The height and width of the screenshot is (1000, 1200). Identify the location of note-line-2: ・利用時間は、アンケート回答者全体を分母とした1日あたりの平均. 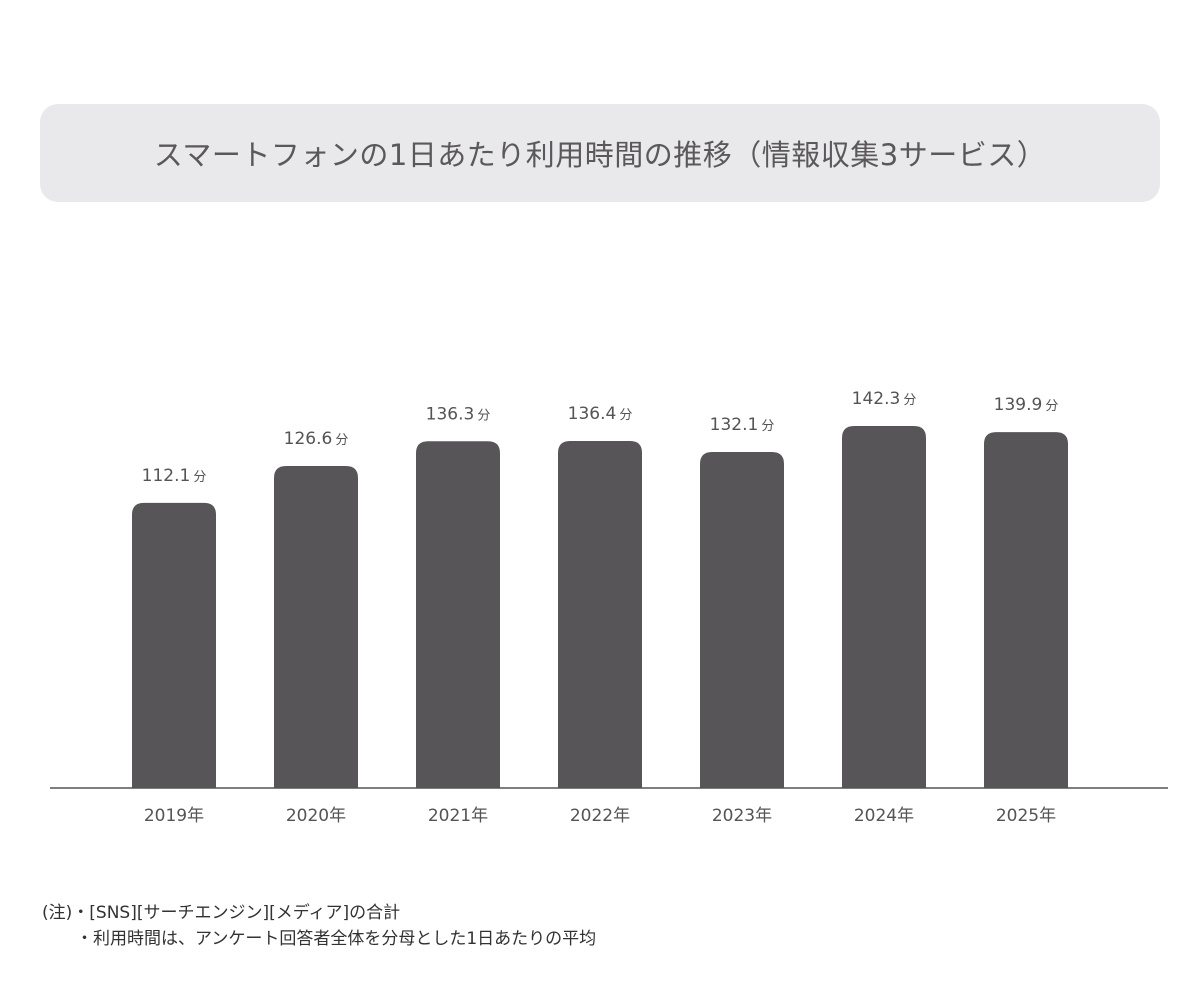
(336, 939).